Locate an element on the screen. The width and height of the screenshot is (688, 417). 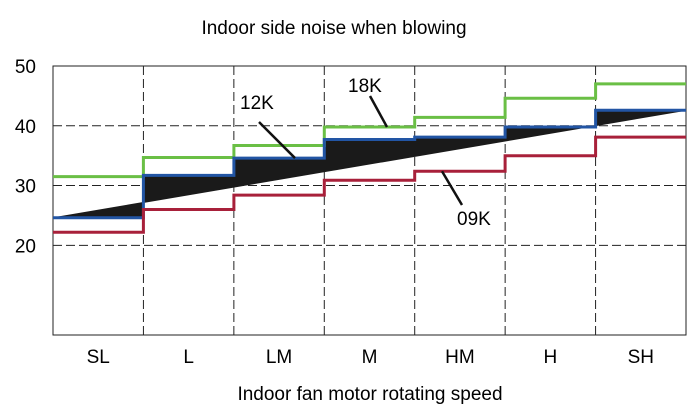
annotation-label: 09K is located at coordinates (474, 219).